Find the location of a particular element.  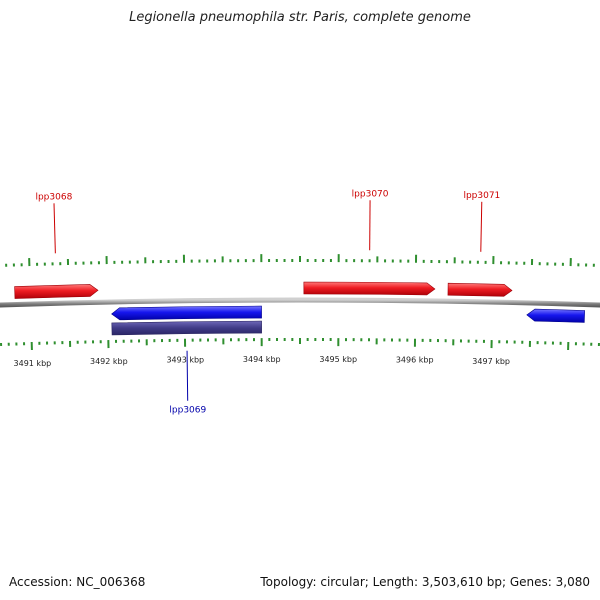

gene-arrow-lpp3069 is located at coordinates (186, 313).